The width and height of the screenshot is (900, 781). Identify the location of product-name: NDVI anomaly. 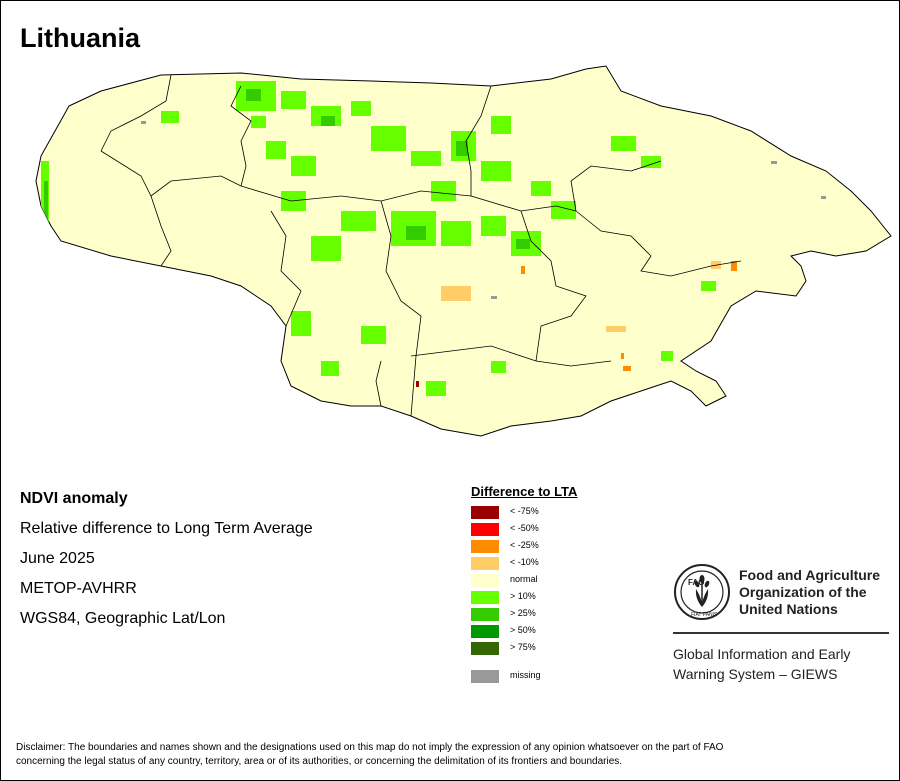
(74, 498).